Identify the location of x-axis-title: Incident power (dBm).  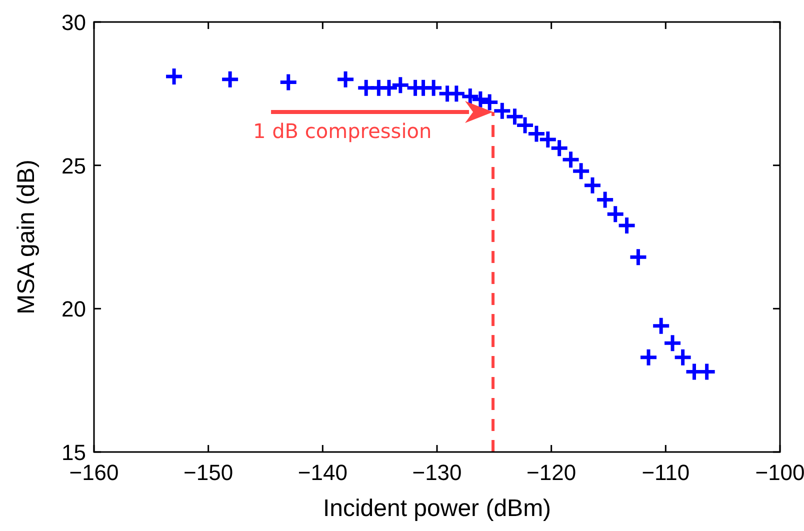
(437, 508).